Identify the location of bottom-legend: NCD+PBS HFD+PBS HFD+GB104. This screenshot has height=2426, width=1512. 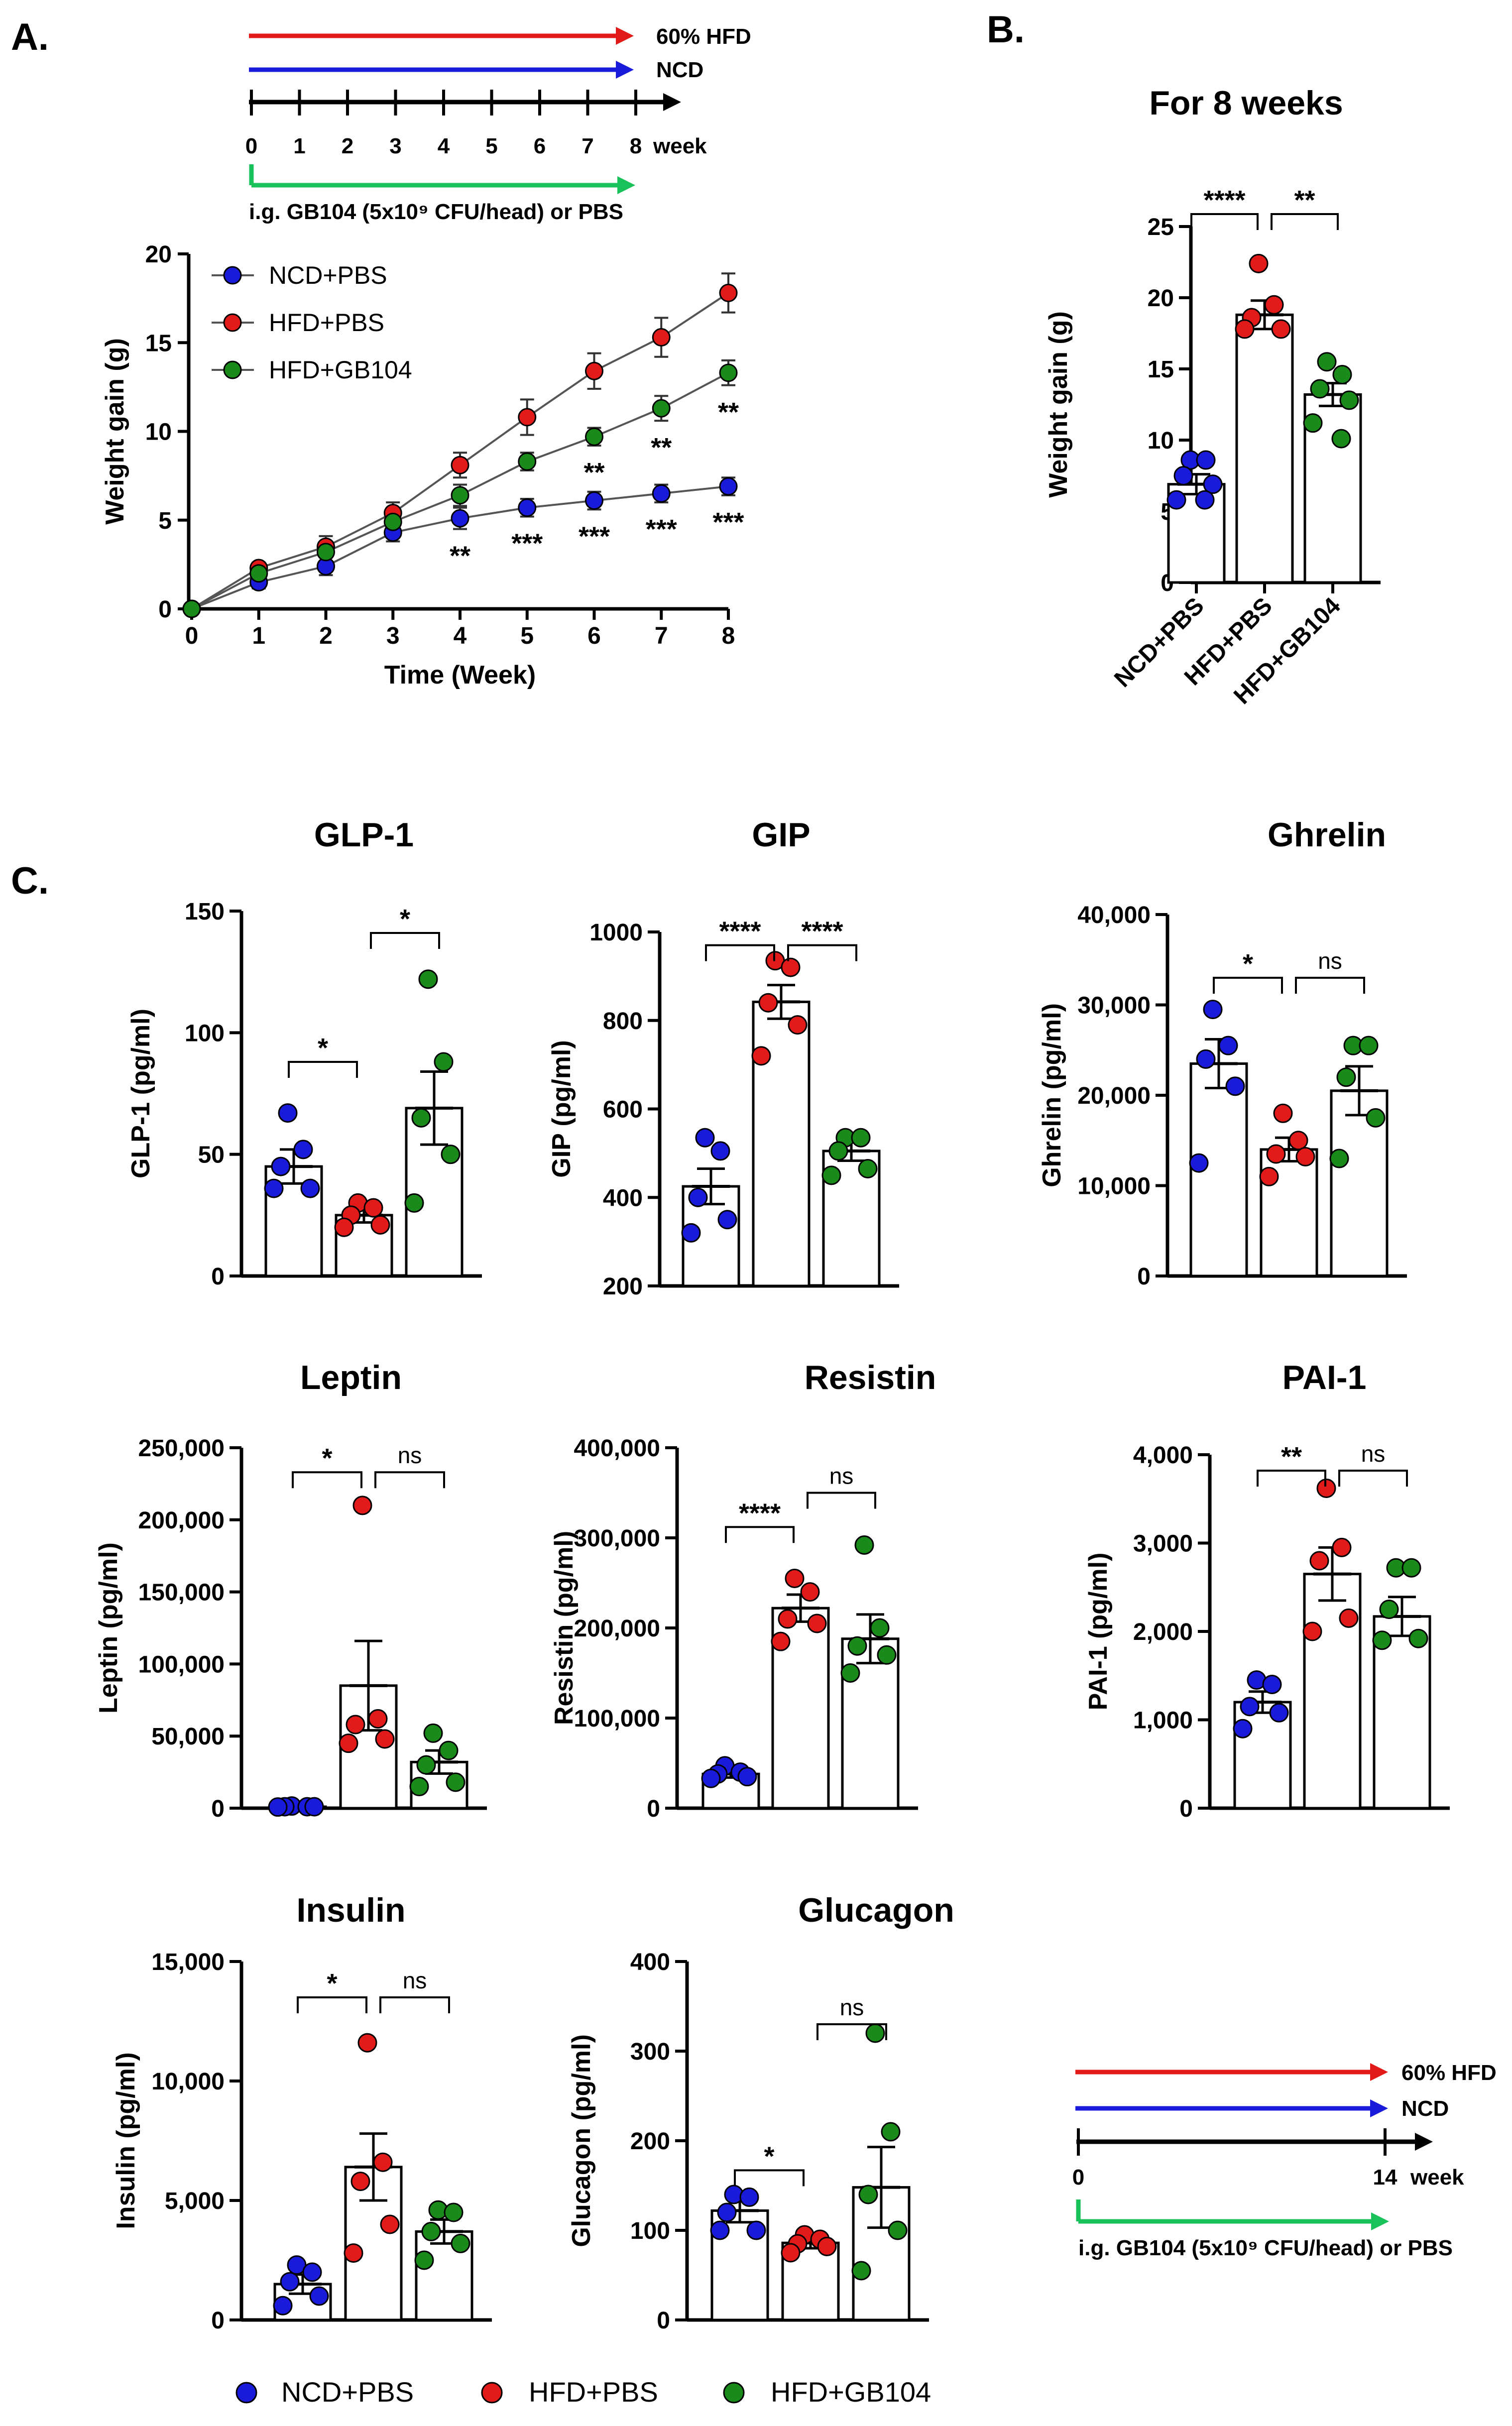
(583, 2392).